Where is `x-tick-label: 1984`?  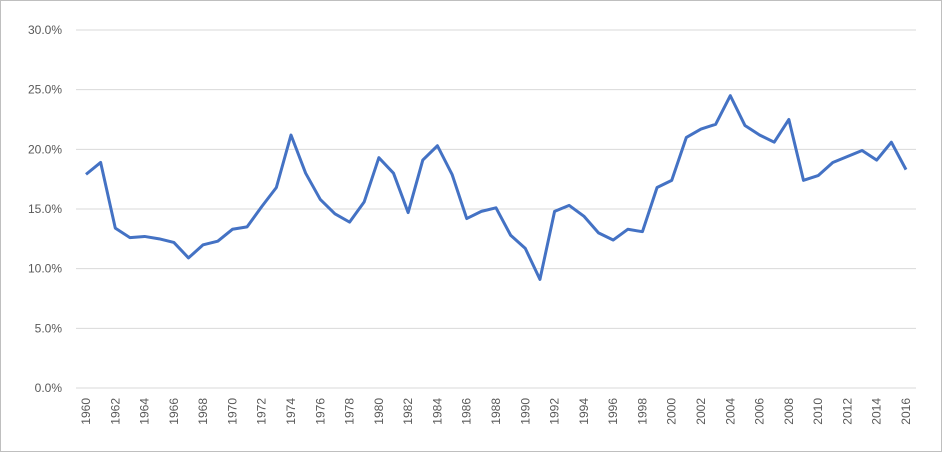 x-tick-label: 1984 is located at coordinates (437, 411).